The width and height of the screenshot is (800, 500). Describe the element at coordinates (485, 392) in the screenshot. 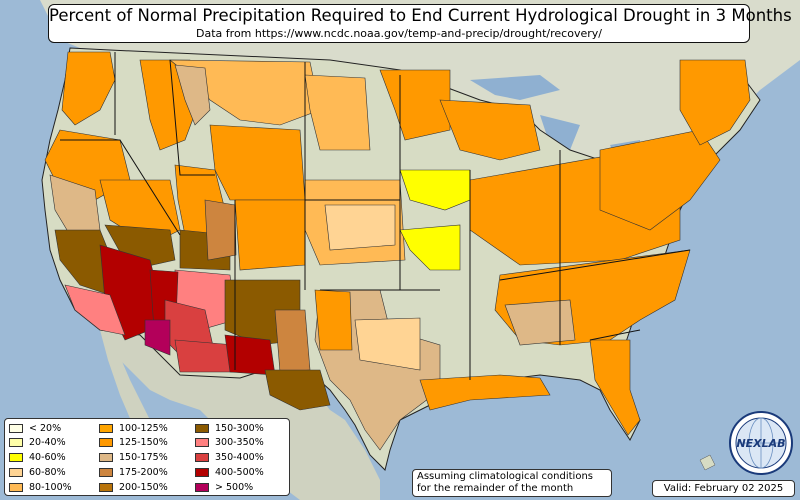

I see `region-gulf-coast` at that location.